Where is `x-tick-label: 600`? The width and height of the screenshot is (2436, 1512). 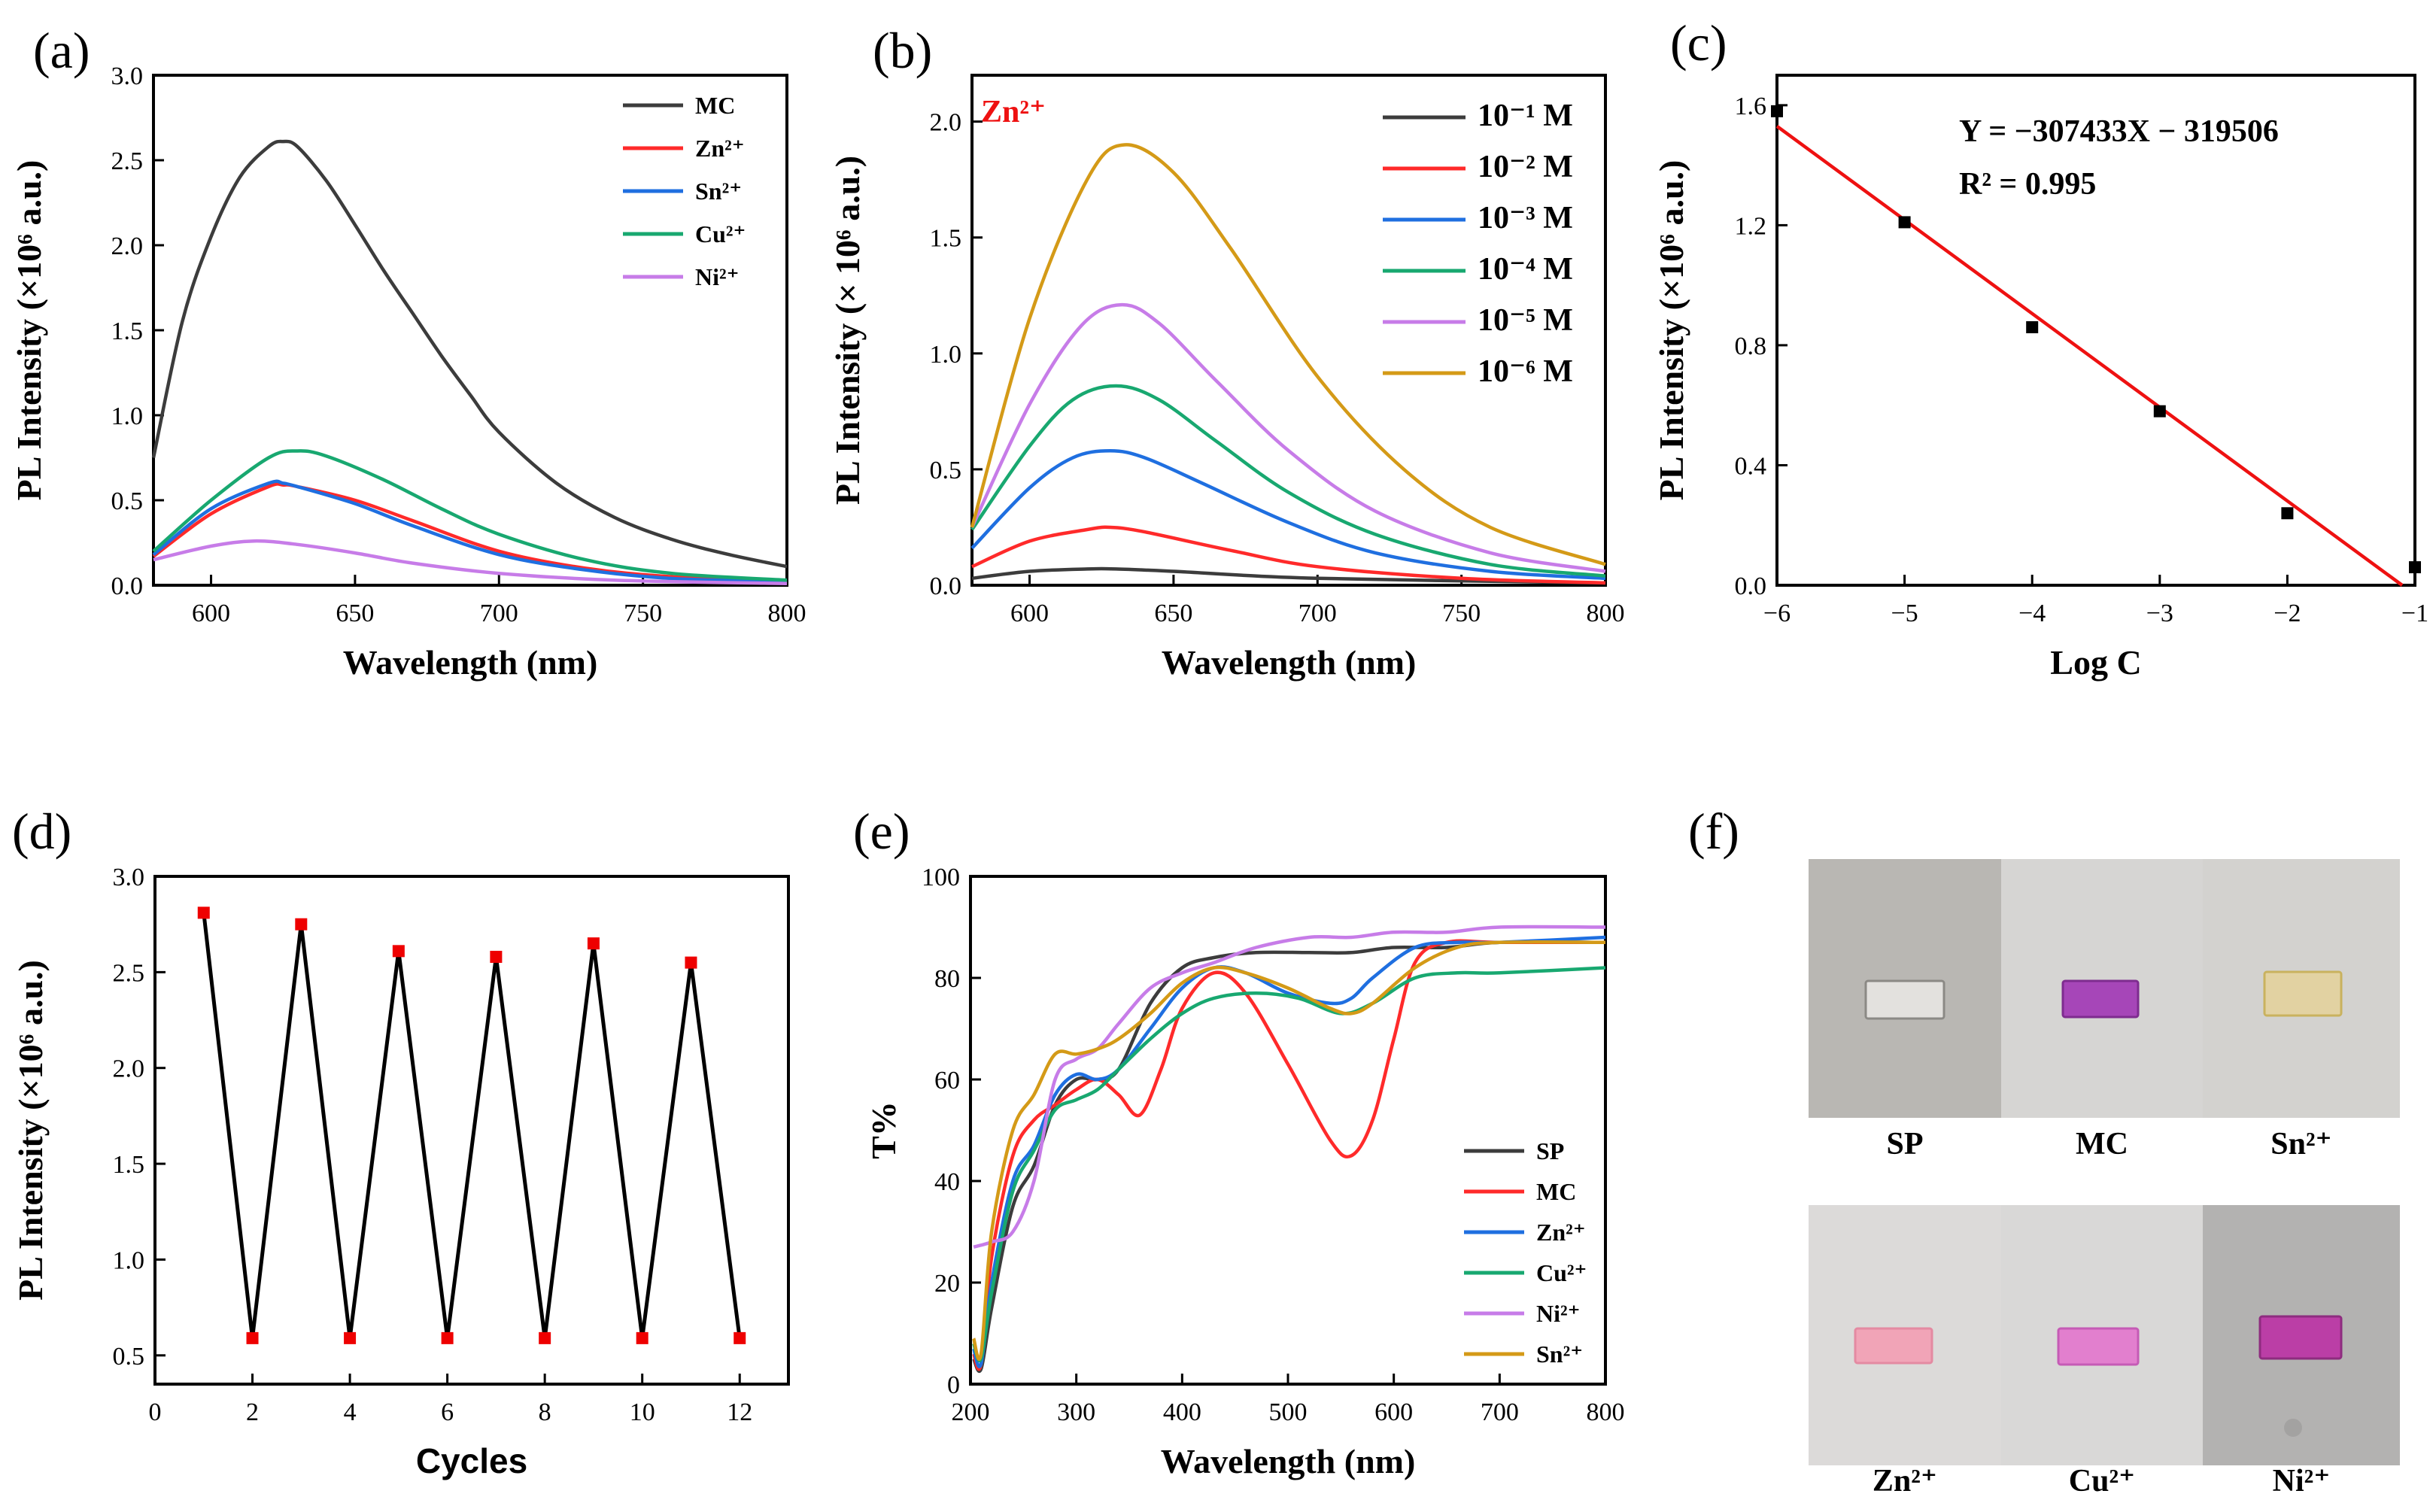
x-tick-label: 600 is located at coordinates (1393, 1412).